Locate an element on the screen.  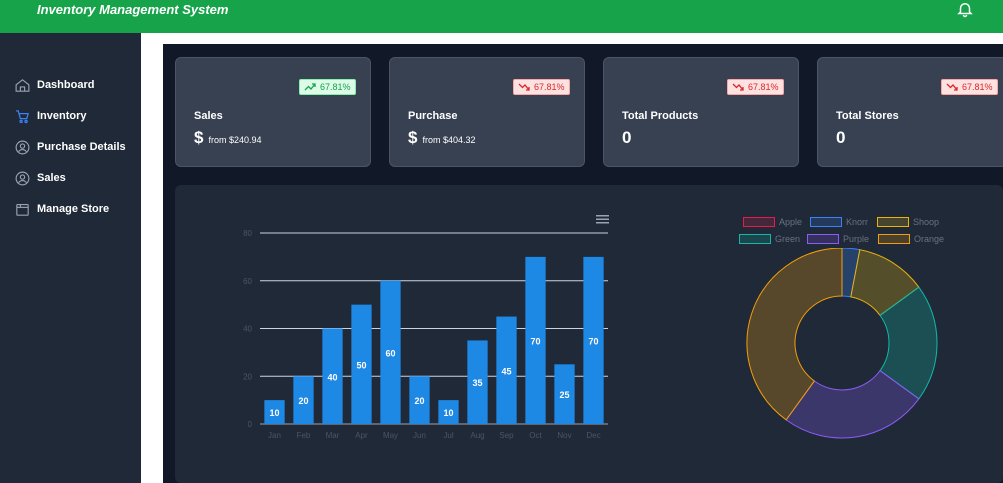
y-tick-label: 60 is located at coordinates (247, 281).